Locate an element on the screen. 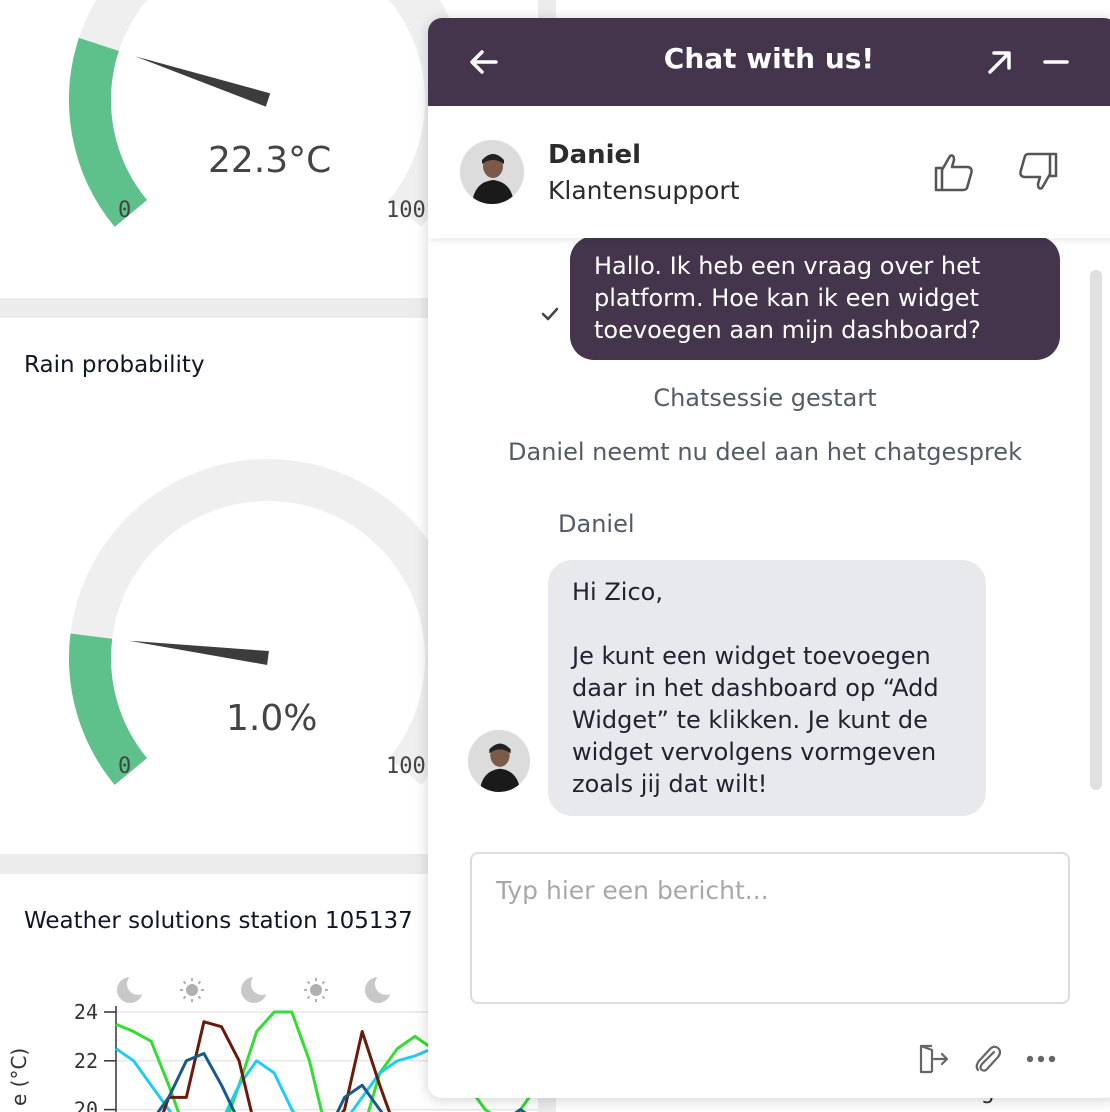  gauge-track is located at coordinates (268, 113).